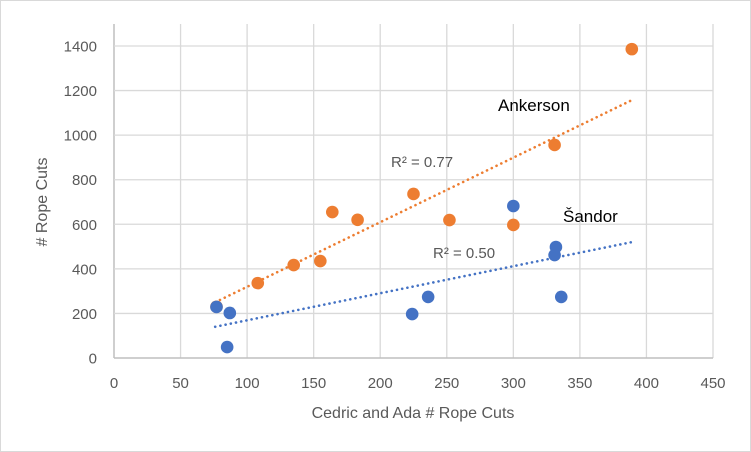 This screenshot has width=751, height=452. I want to click on x-tick-label: 400, so click(646, 383).